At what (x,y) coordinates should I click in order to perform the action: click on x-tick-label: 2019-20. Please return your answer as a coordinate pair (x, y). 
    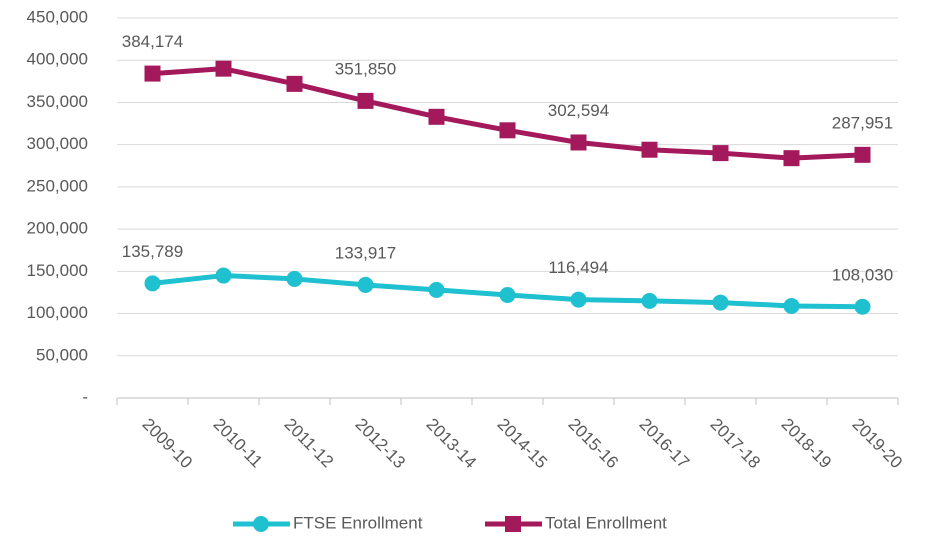
    Looking at the image, I should click on (878, 444).